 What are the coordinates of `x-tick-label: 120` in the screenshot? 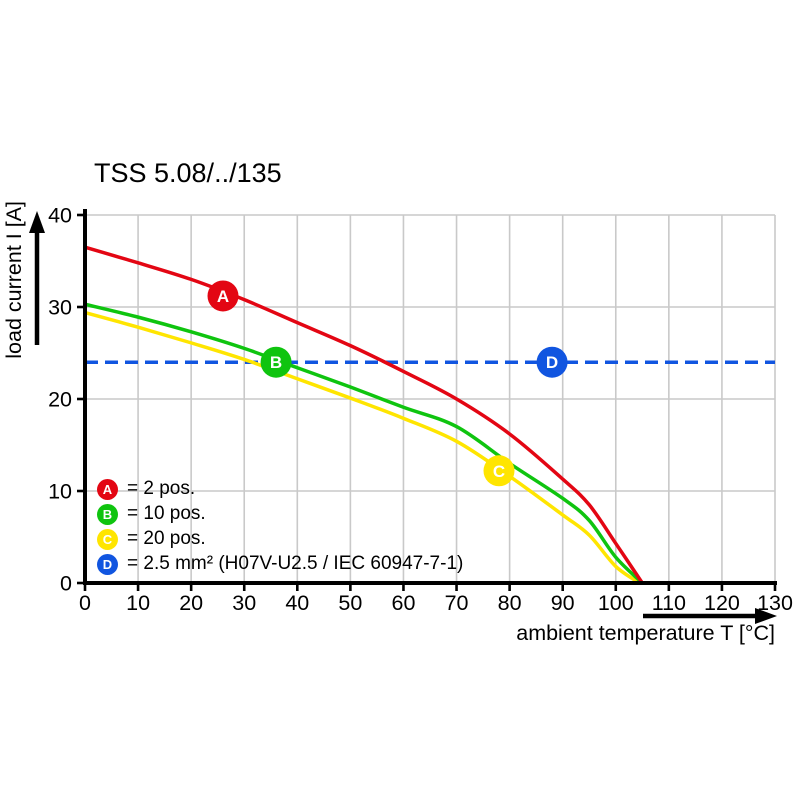 It's located at (722, 603).